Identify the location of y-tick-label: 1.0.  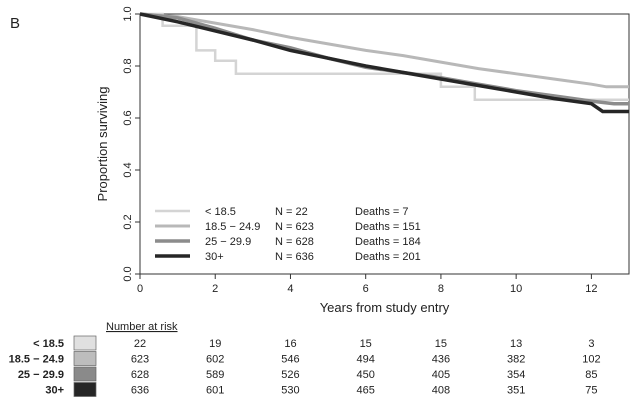
(128, 13).